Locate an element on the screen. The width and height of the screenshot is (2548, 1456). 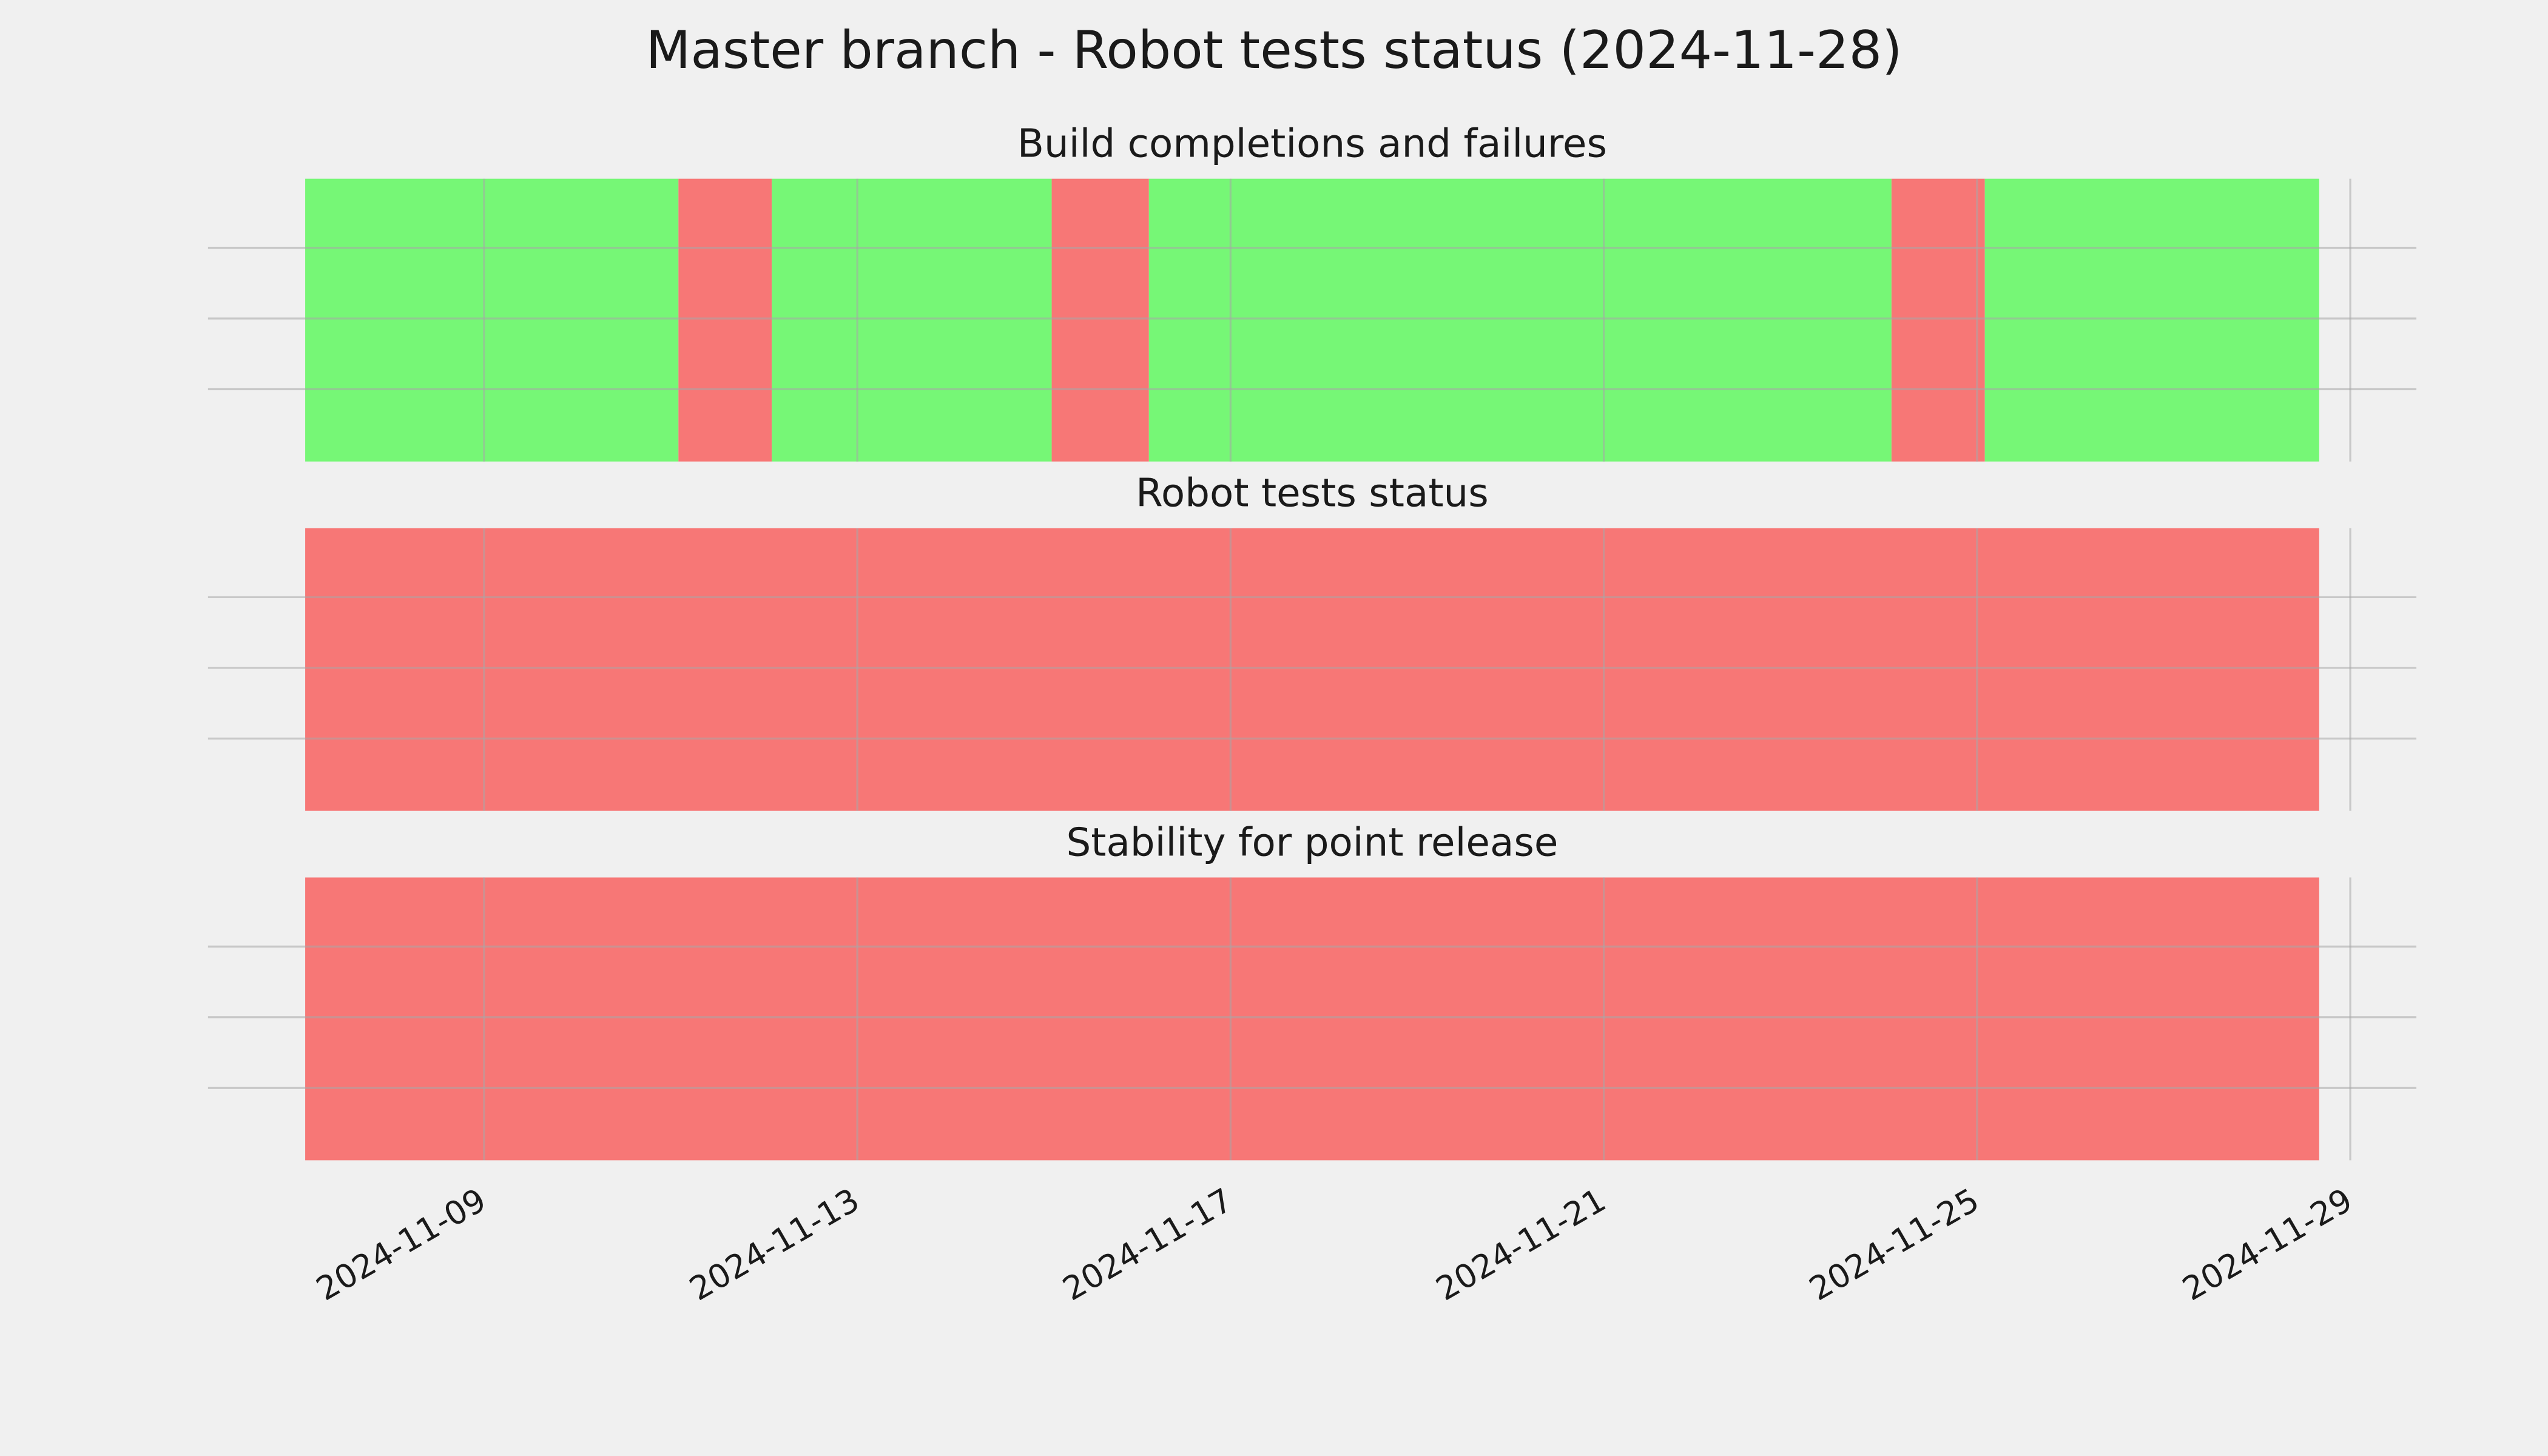
x-tick-label: 2024-11-21 is located at coordinates (1520, 1244).